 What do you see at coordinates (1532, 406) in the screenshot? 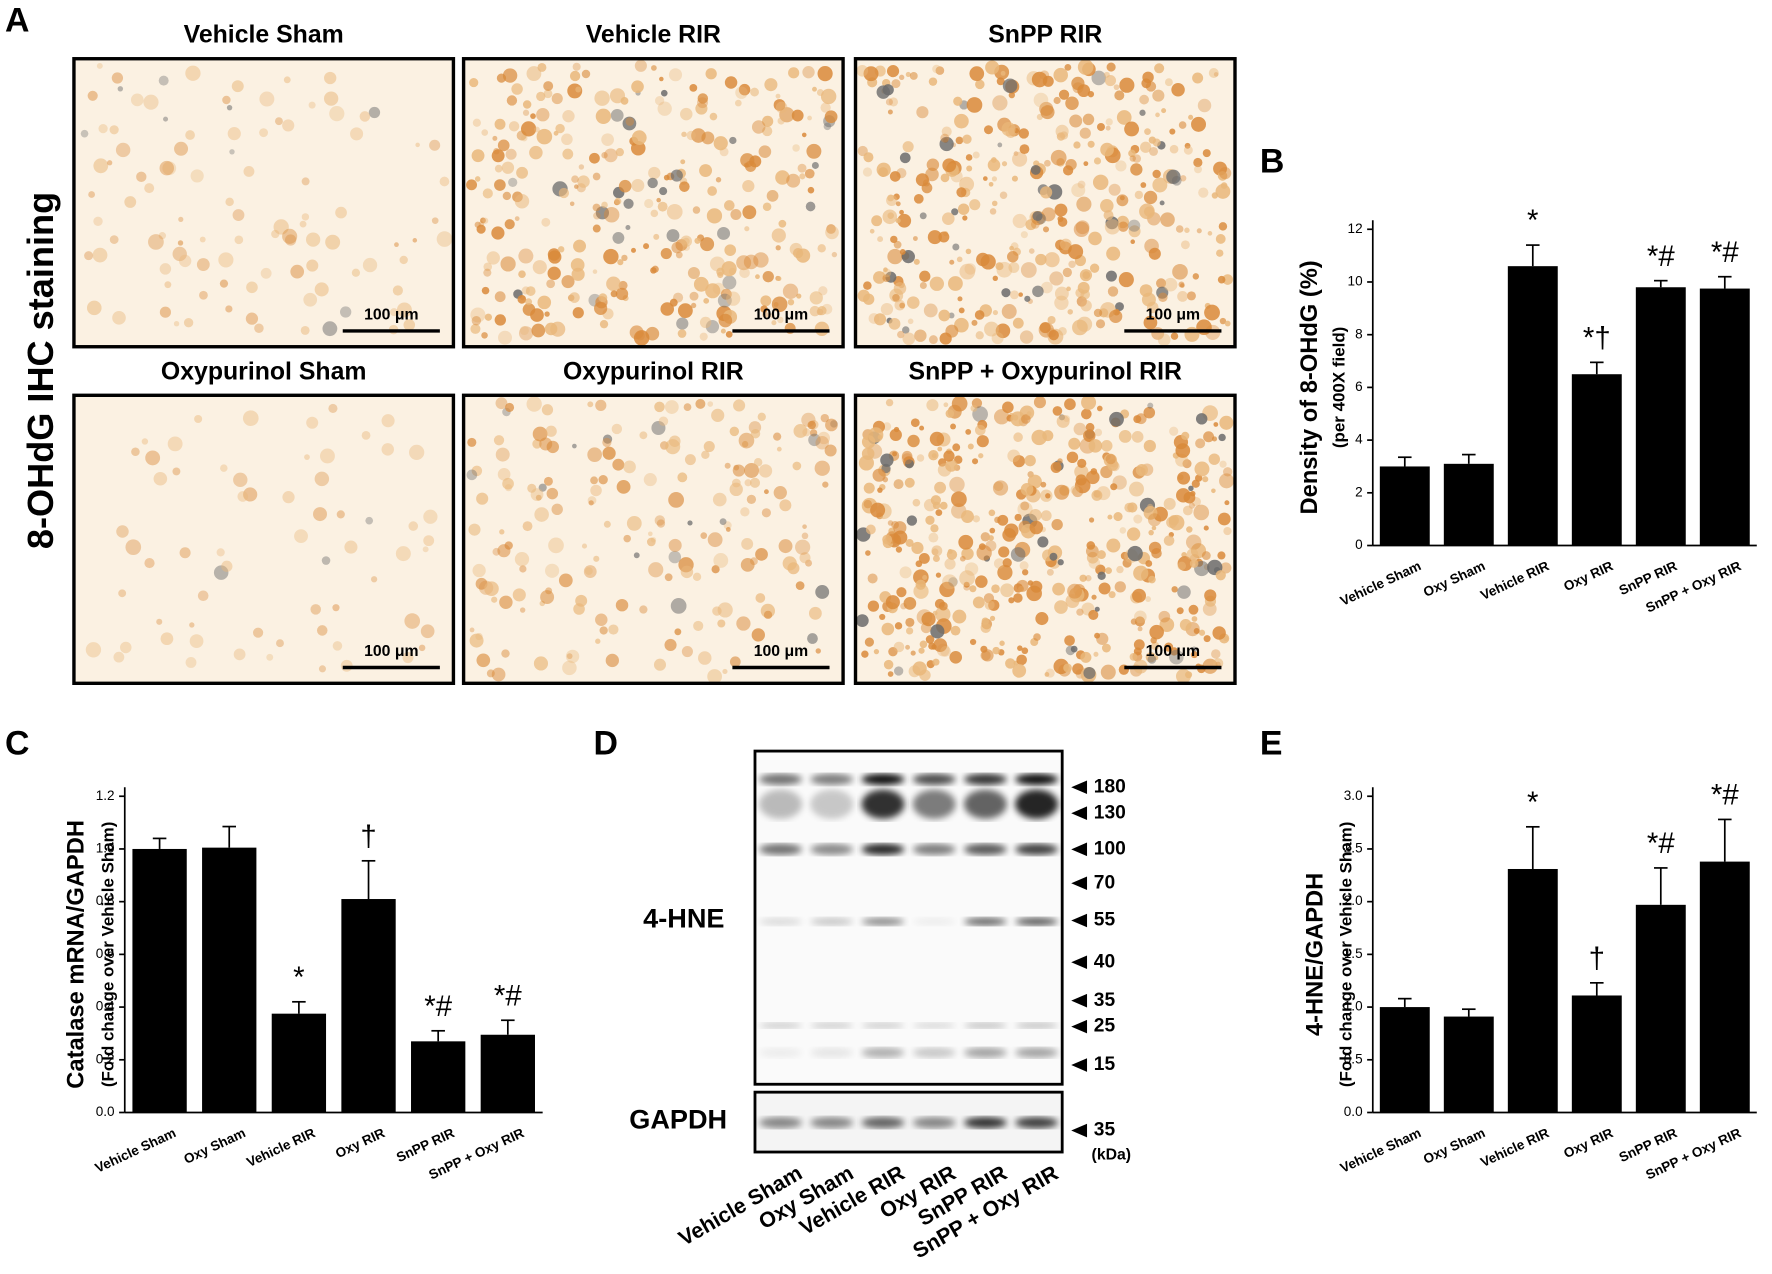
I see `bar` at bounding box center [1532, 406].